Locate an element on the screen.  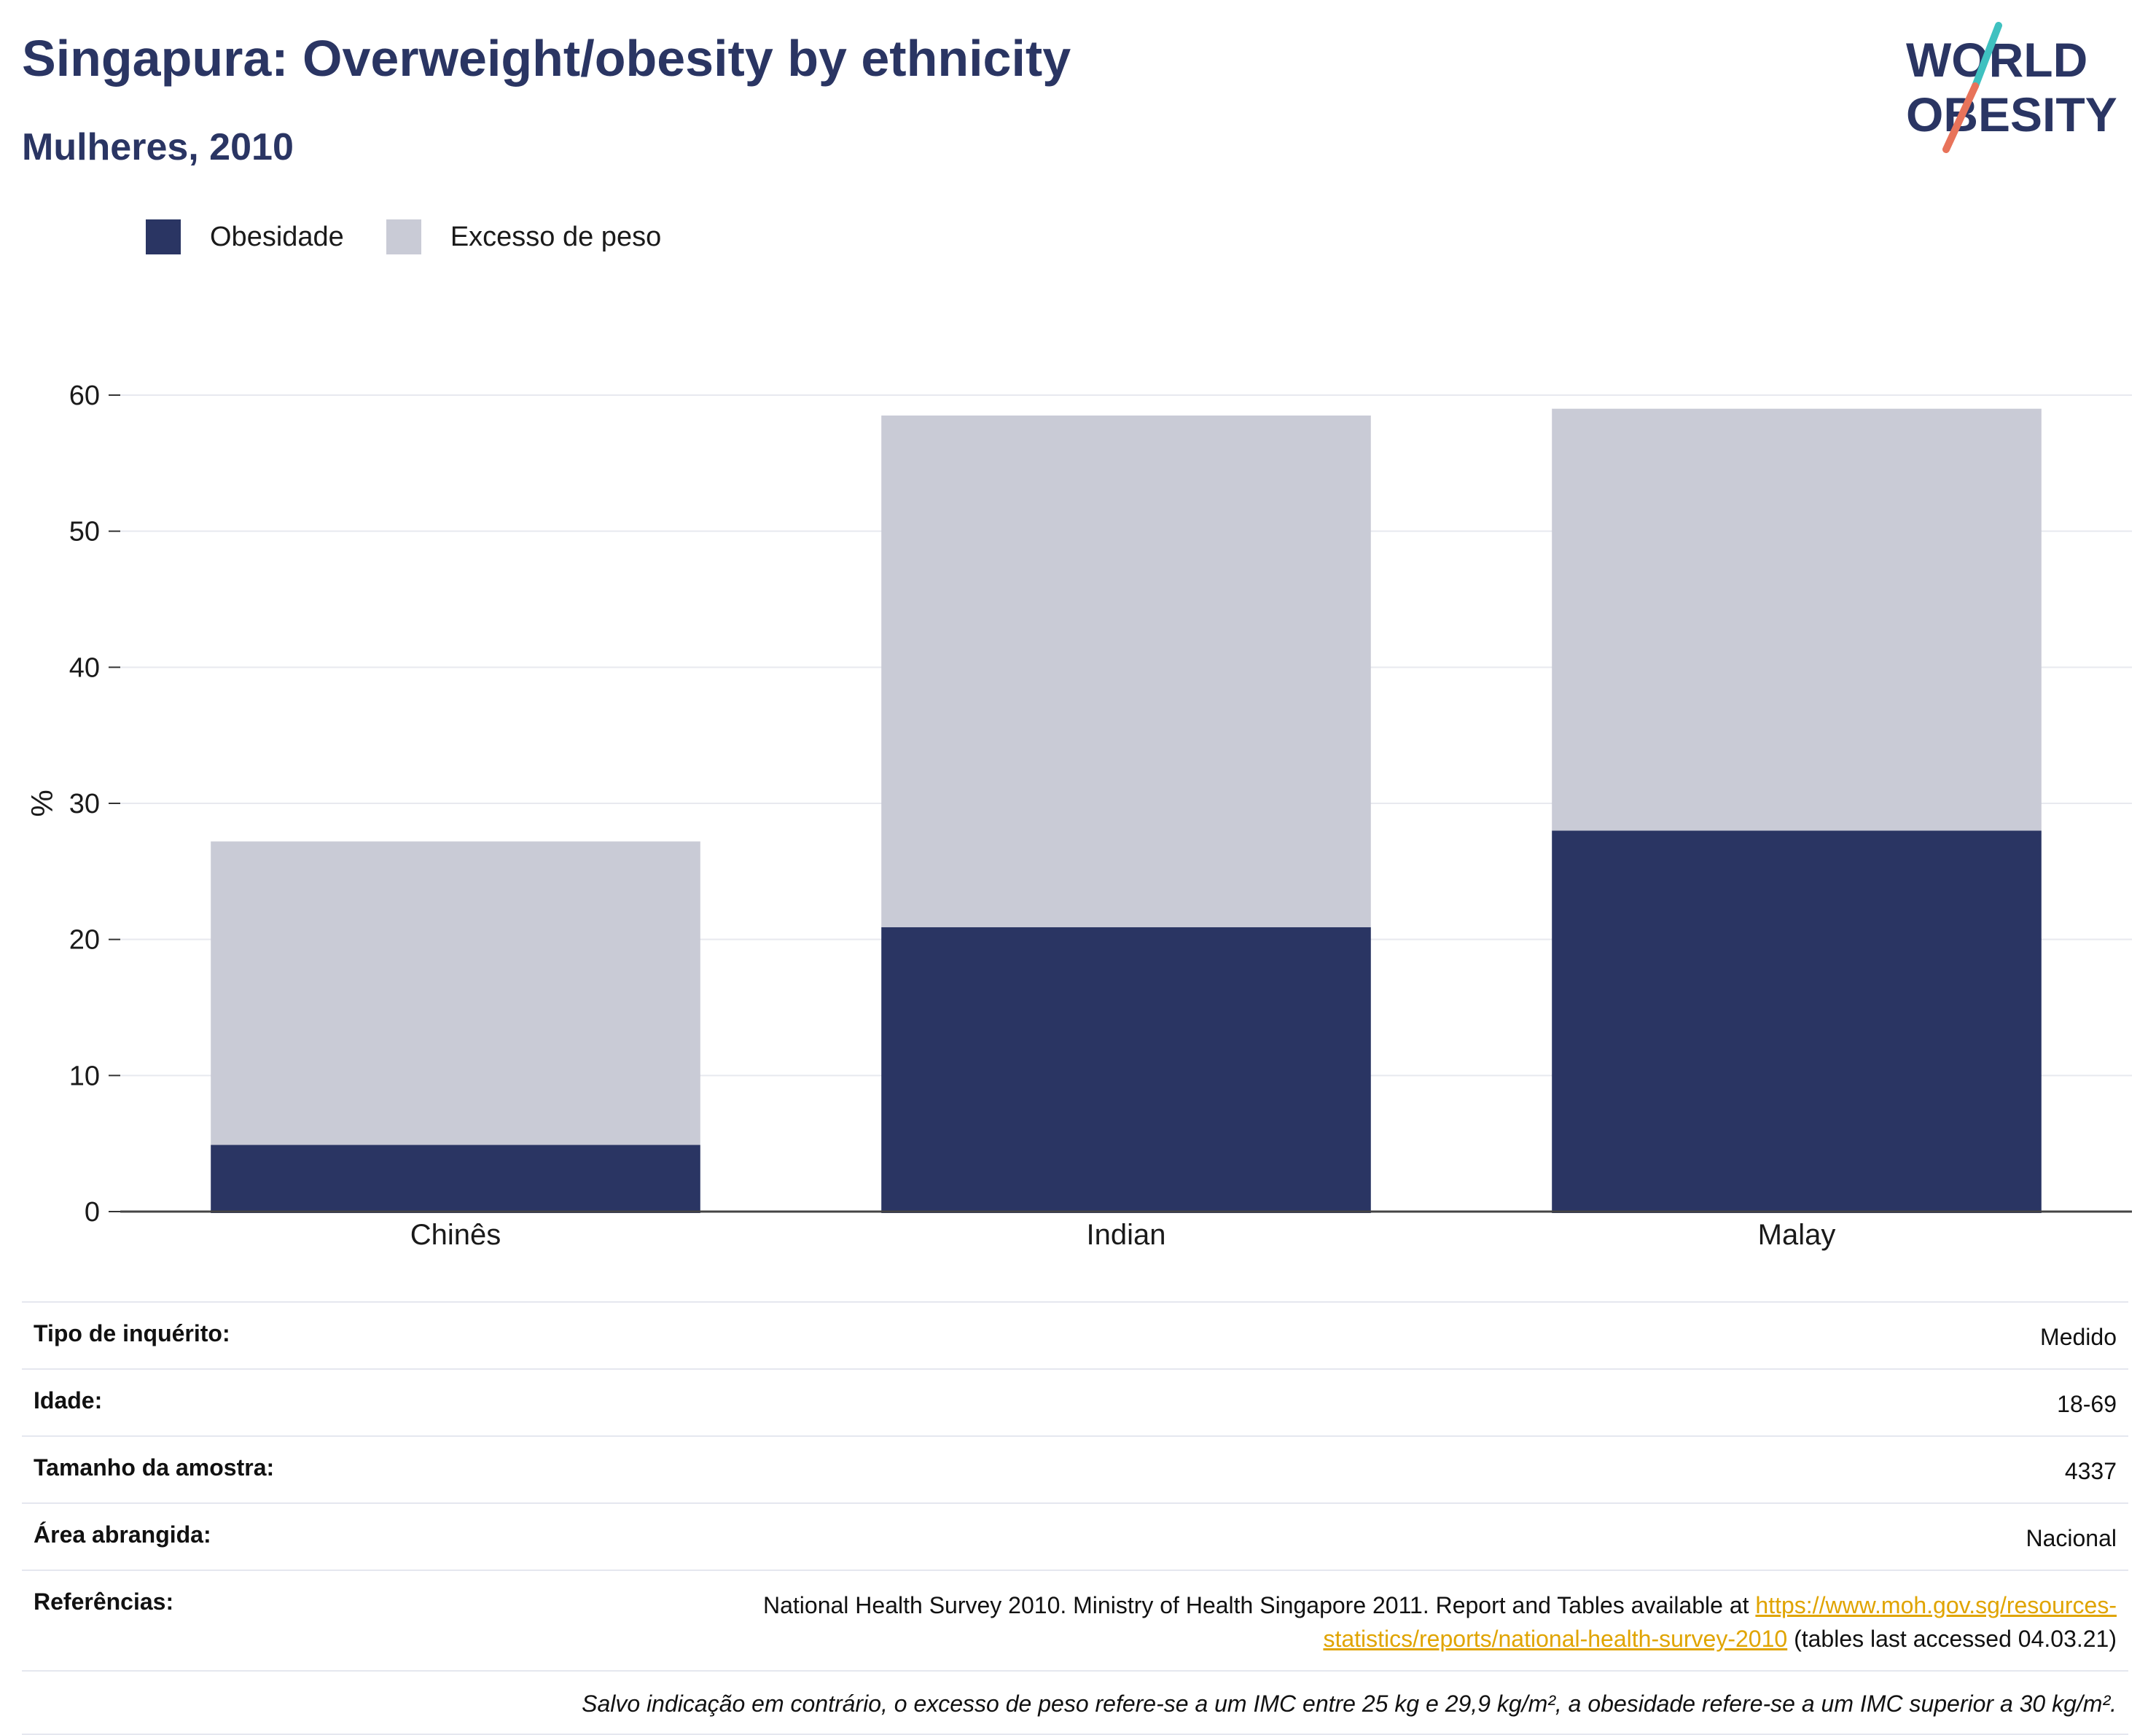
chart-legend: Obesidade Excesso de peso is located at coordinates (425, 237).